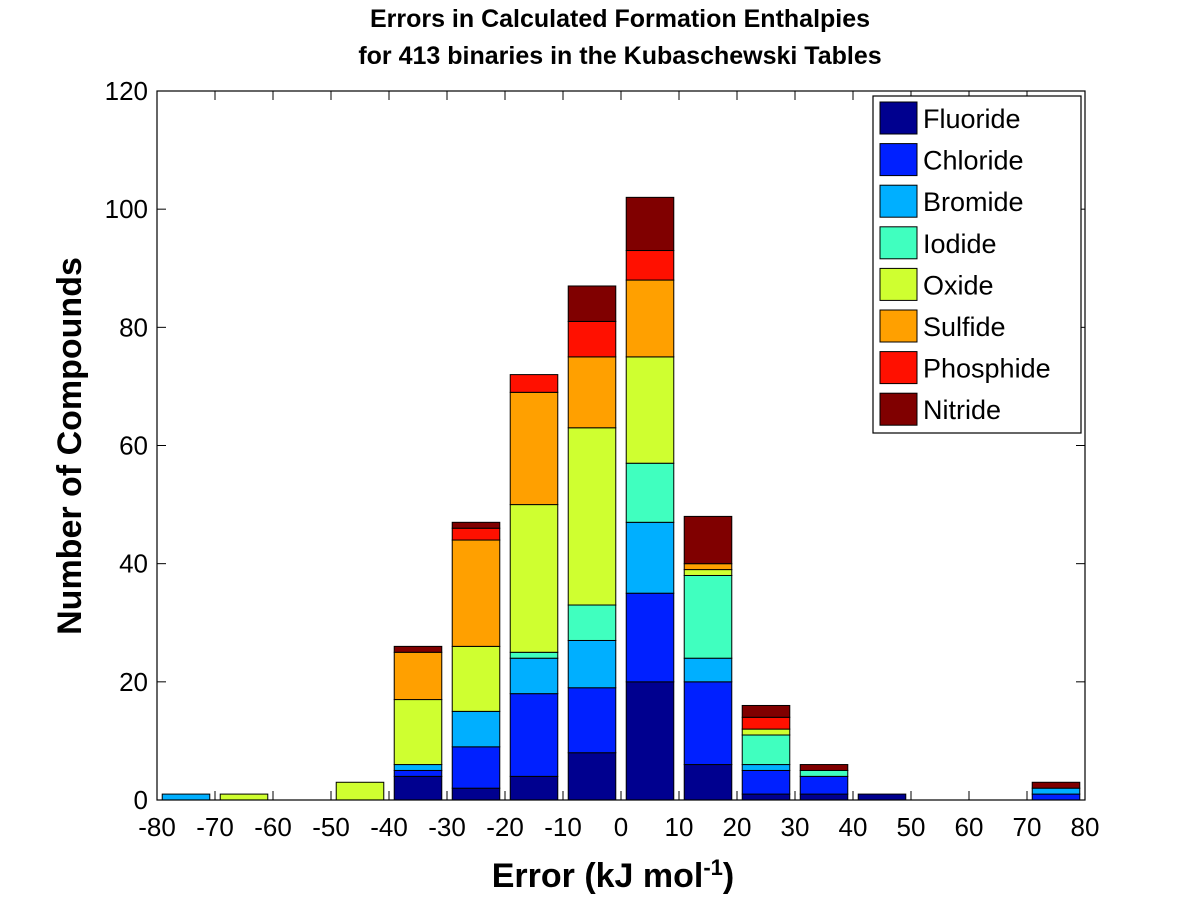 The height and width of the screenshot is (900, 1200). I want to click on x-axis-label: Error (kJ mol-1), so click(613, 875).